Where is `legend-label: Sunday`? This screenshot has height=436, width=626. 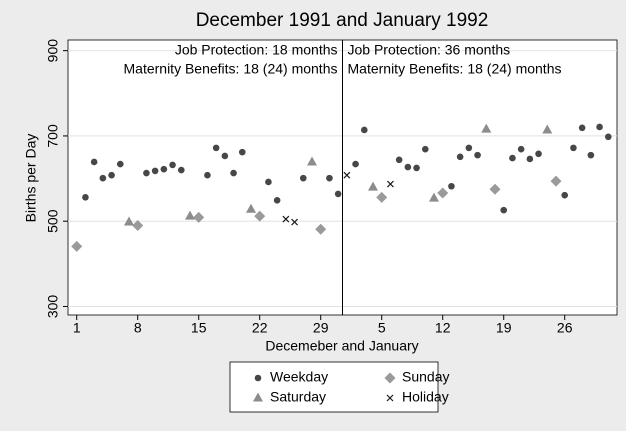 legend-label: Sunday is located at coordinates (425, 377).